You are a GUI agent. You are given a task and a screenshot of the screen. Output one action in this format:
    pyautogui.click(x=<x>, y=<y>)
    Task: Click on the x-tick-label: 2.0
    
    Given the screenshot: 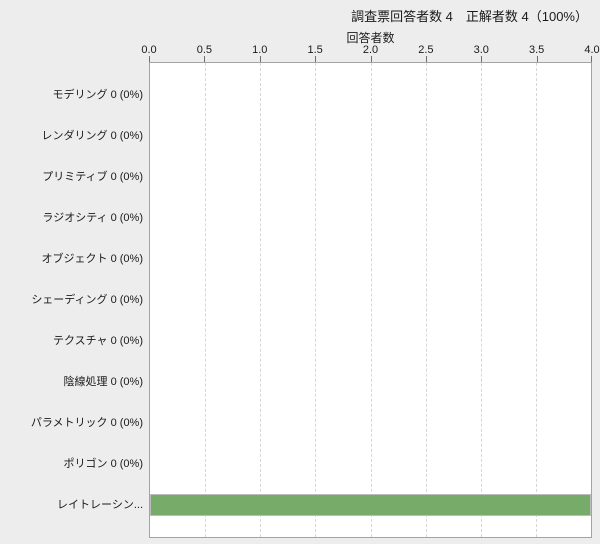 What is the action you would take?
    pyautogui.click(x=370, y=50)
    